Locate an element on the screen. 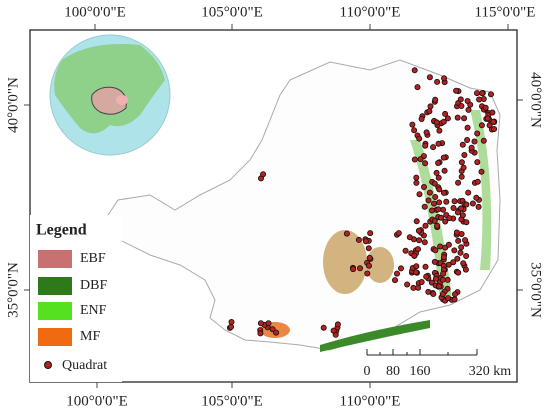 This screenshot has width=550, height=415. legend-point is located at coordinates (48, 365).